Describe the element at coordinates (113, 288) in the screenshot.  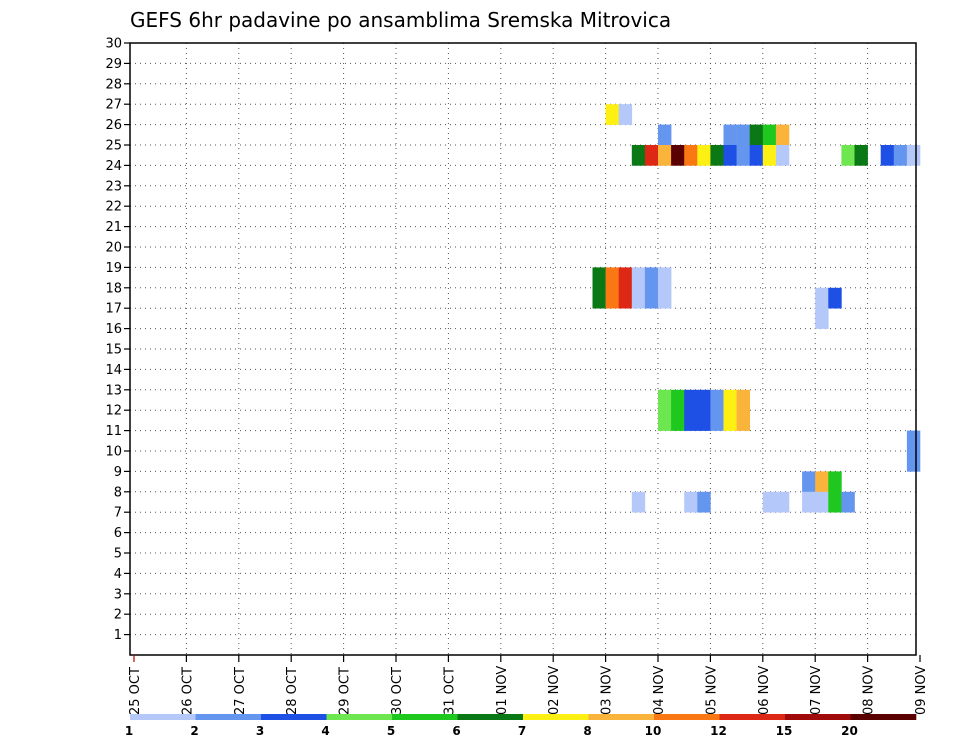
I see `y-tick-label: 18` at that location.